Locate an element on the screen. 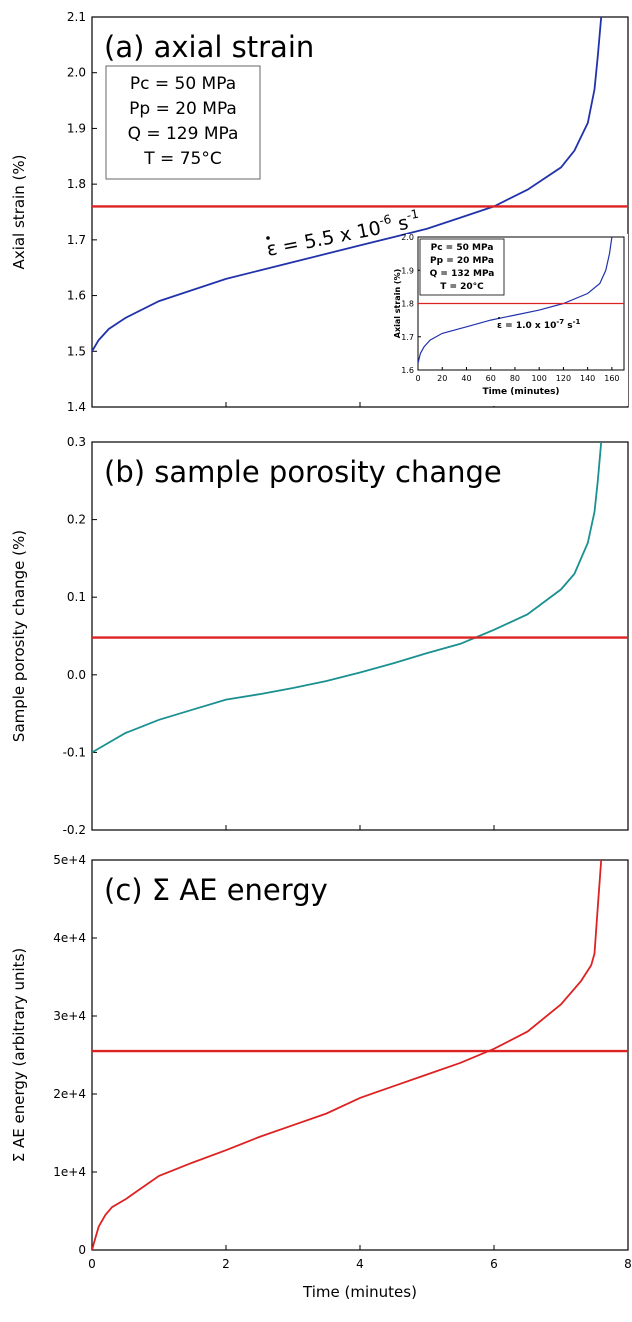  inset-rate-unit-exp: -1 is located at coordinates (577, 322).